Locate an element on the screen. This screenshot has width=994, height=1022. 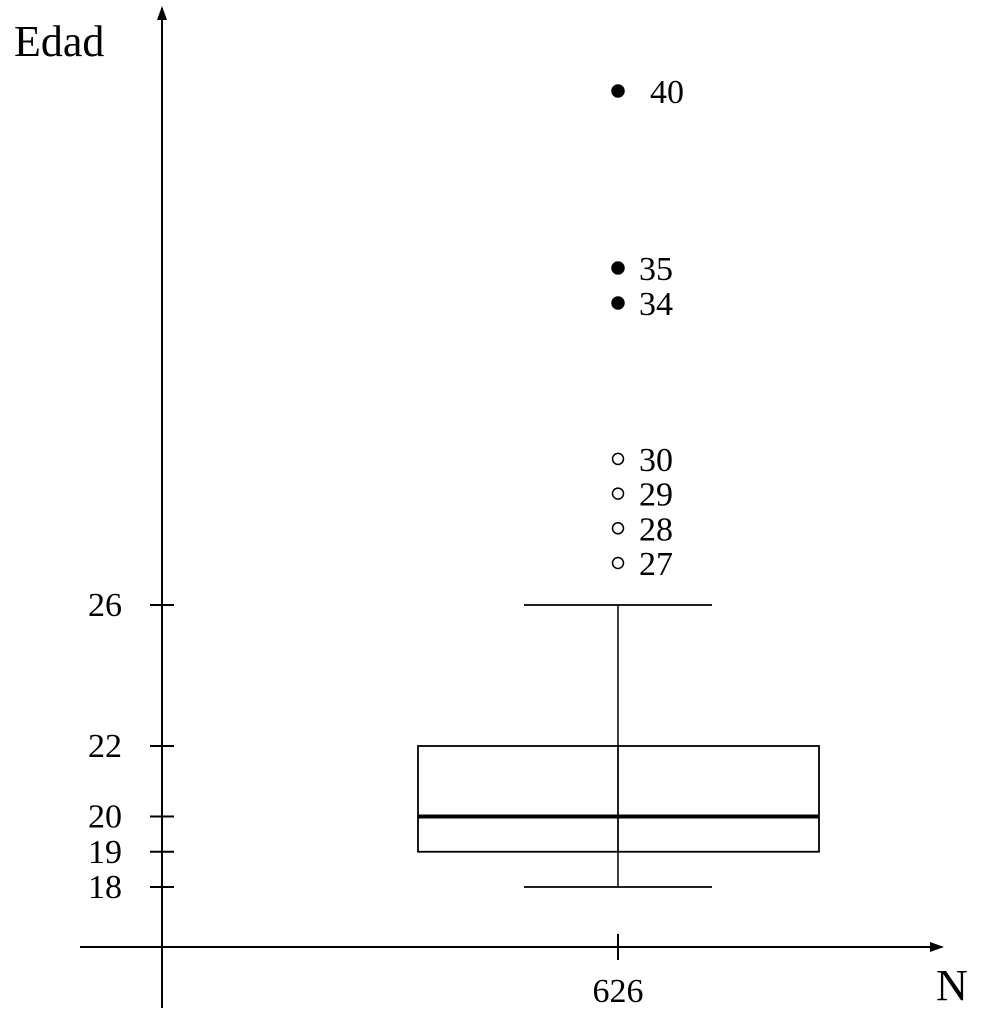
outlier-label: 30 is located at coordinates (656, 460).